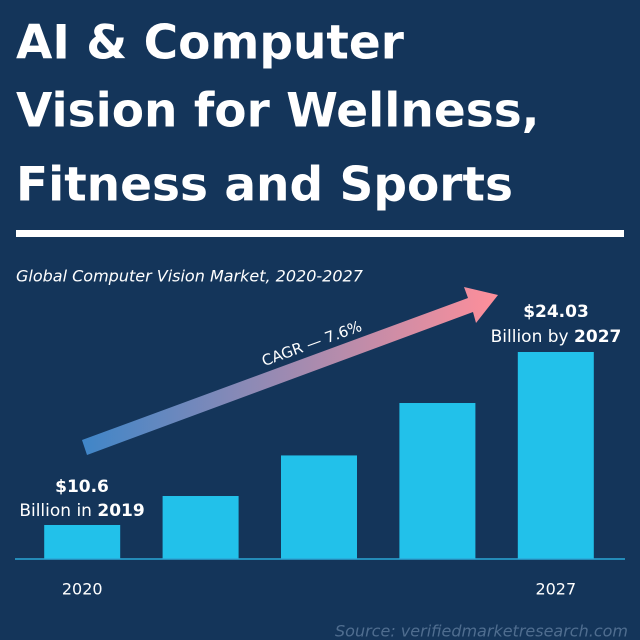  Describe the element at coordinates (190, 276) in the screenshot. I see `subtitle: Global Computer Vision Market, 2020-2027` at that location.